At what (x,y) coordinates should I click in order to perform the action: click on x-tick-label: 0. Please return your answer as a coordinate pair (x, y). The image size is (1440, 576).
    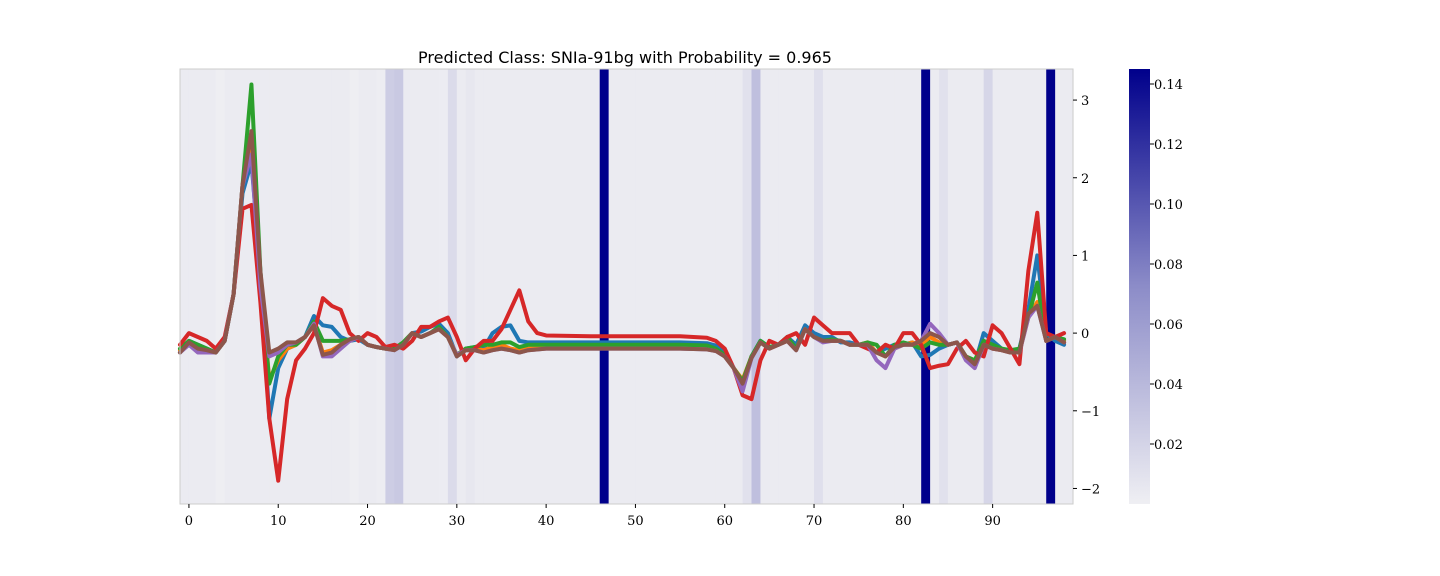
    Looking at the image, I should click on (189, 521).